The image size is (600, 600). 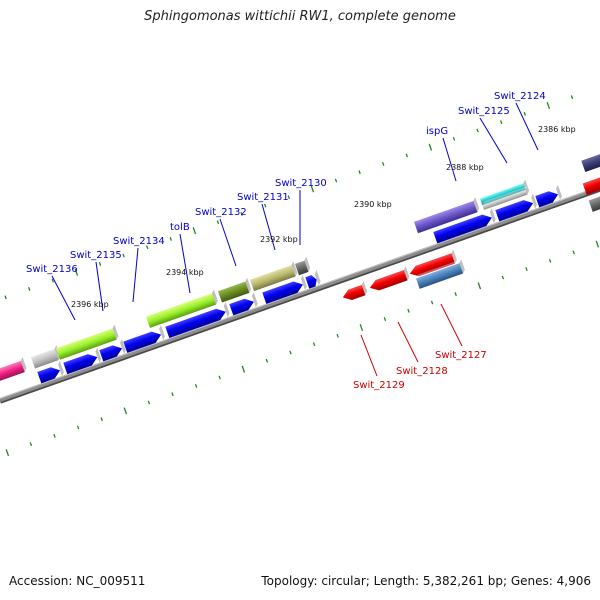 I want to click on kbp-label-2394: 2394 kbp, so click(x=185, y=272).